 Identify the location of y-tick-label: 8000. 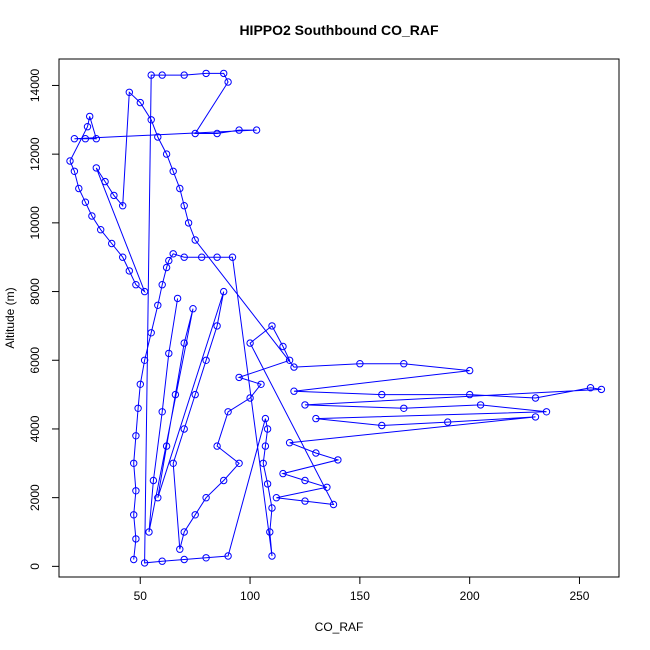
(35, 291).